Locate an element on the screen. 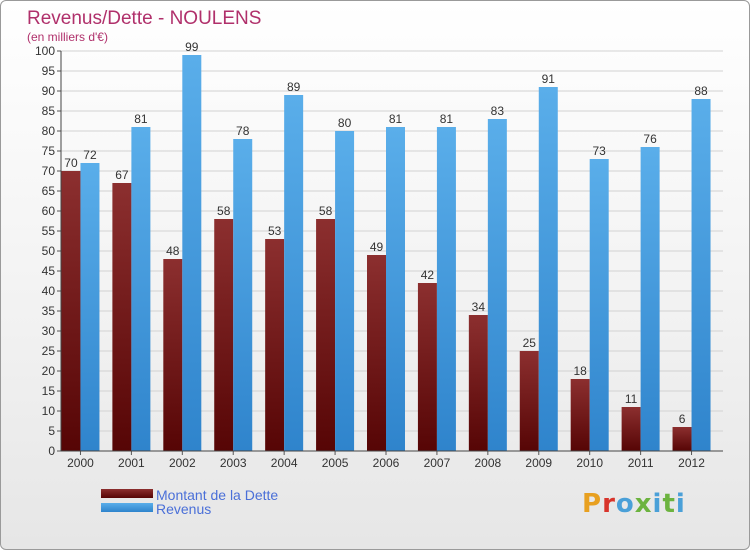 The width and height of the screenshot is (750, 551). y-tick-label: 50 is located at coordinates (49, 251).